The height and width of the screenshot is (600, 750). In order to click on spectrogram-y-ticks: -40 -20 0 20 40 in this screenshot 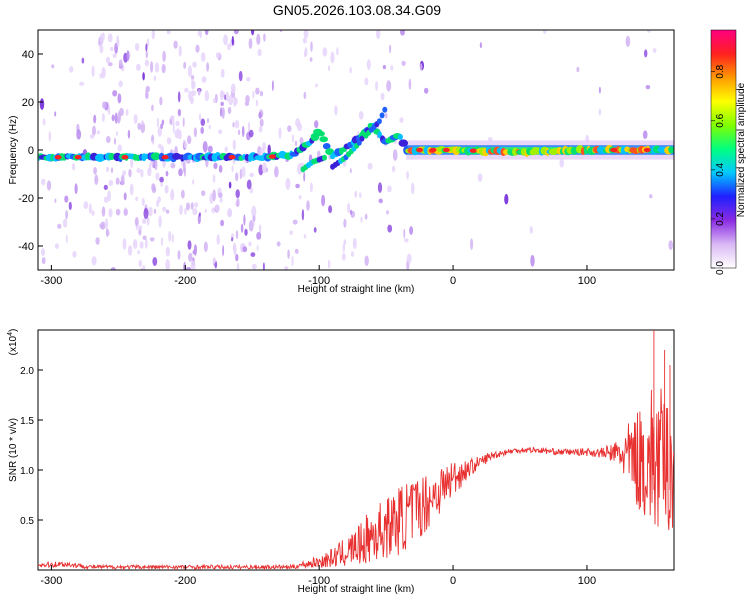, I will do `click(30, 151)`.